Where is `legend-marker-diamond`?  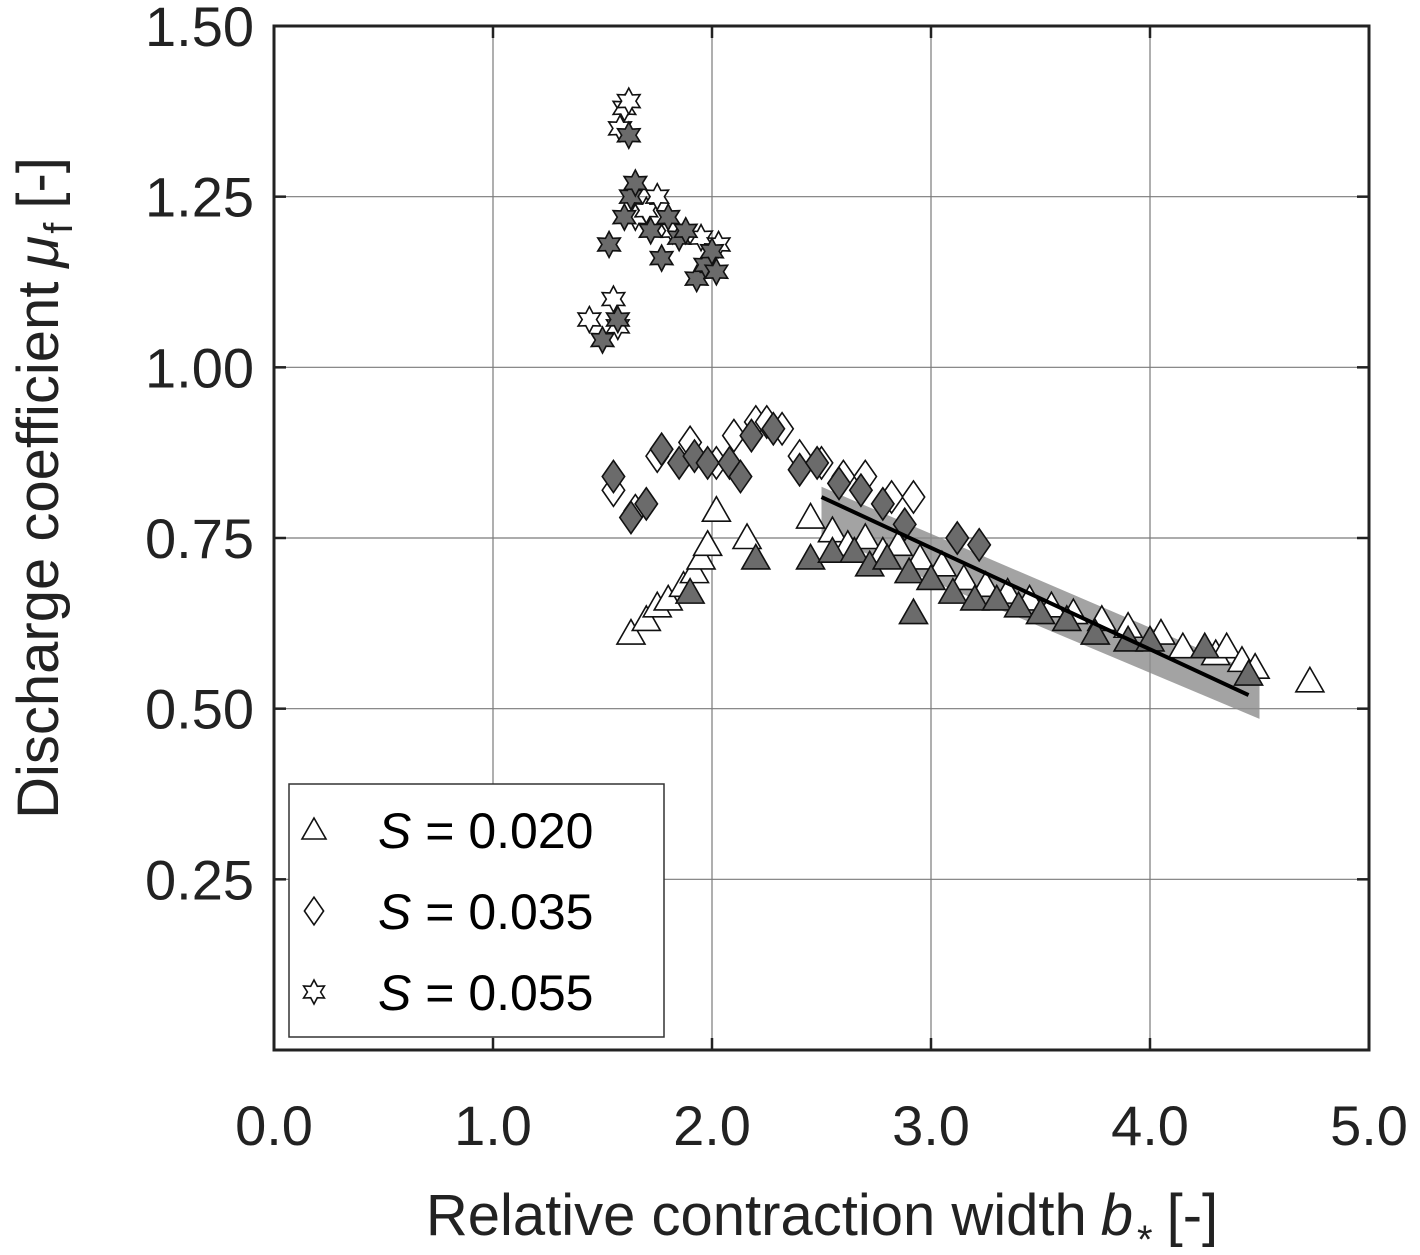
legend-marker-diamond is located at coordinates (314, 911).